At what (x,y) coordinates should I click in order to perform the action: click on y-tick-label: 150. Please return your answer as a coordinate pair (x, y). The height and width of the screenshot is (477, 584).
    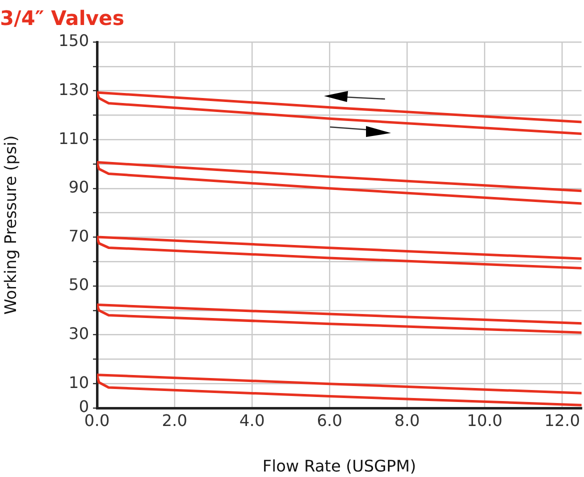
    Looking at the image, I should click on (73, 40).